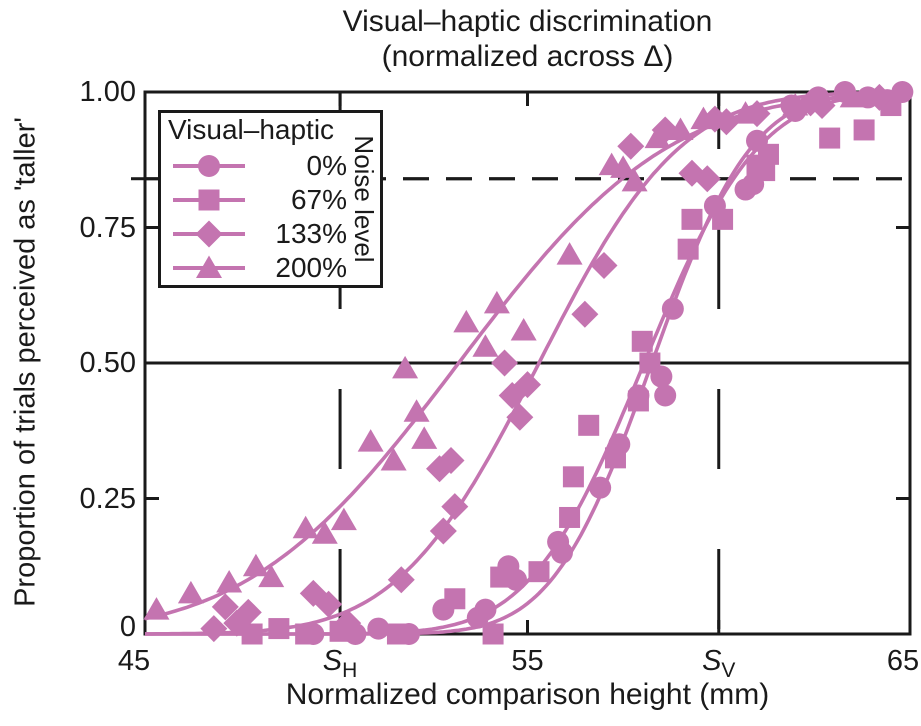  What do you see at coordinates (340, 663) in the screenshot?
I see `x-tick-label-SH: SH` at bounding box center [340, 663].